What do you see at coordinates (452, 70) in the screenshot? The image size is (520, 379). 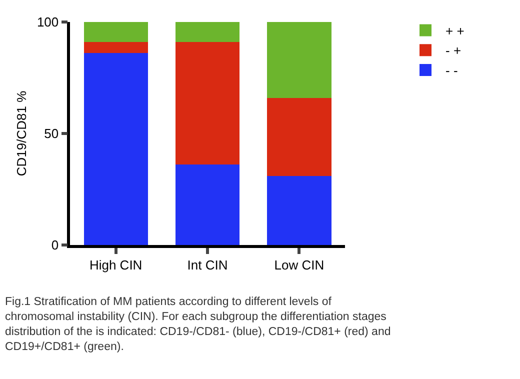 I see `legend-label: - -` at bounding box center [452, 70].